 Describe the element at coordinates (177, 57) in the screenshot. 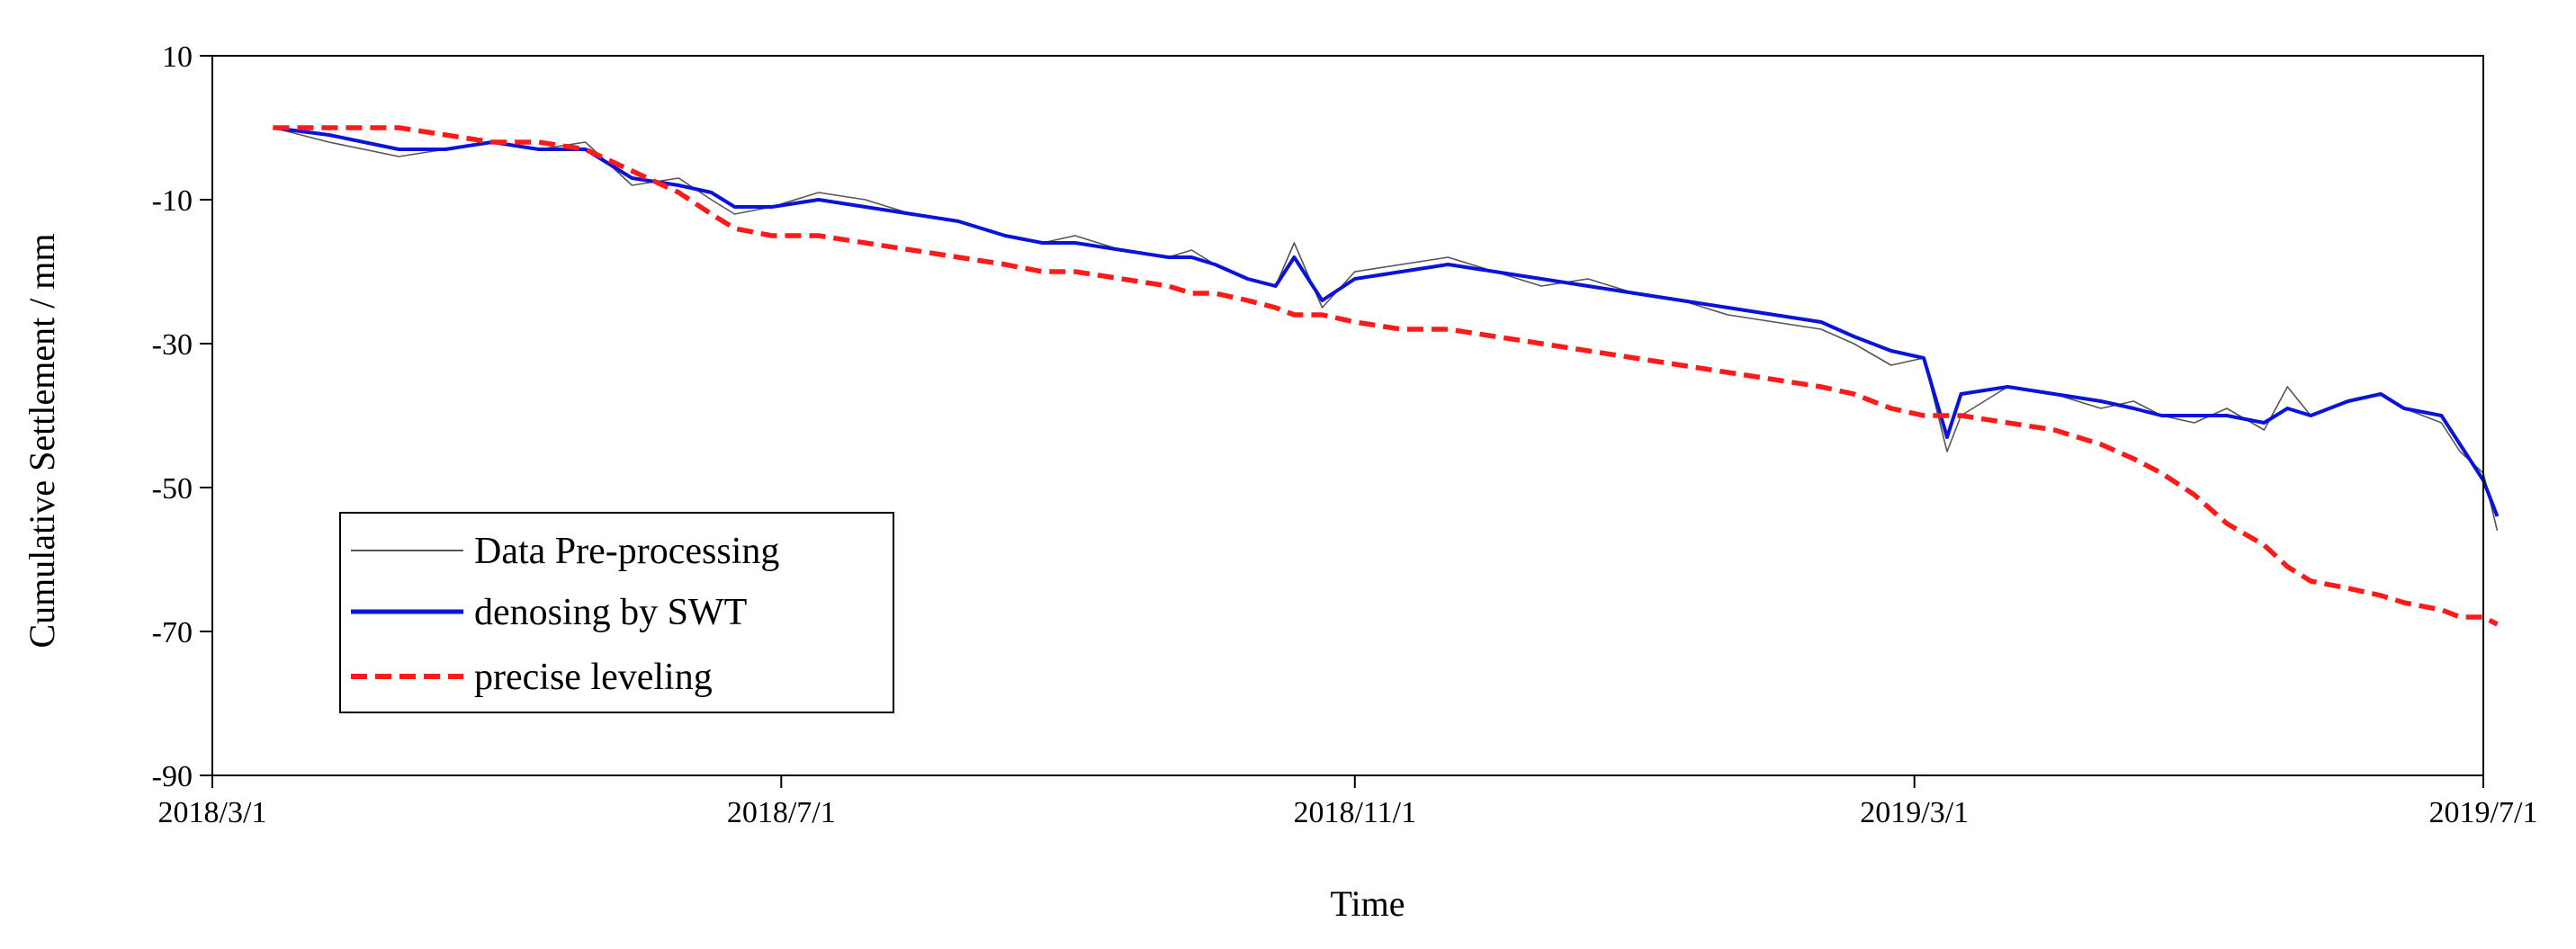

I see `y-tick-label: 10` at that location.